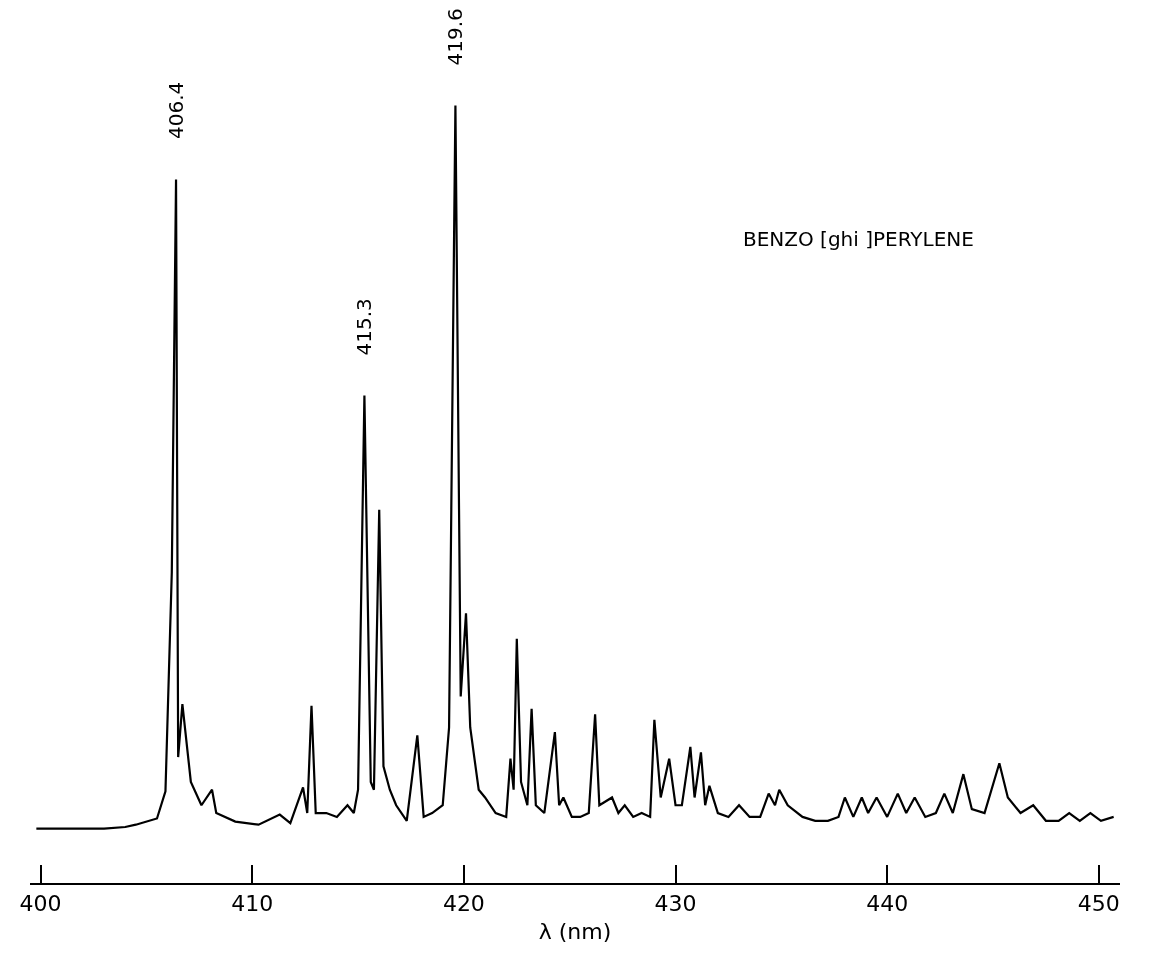  I want to click on x-tick-label: 410, so click(252, 904).